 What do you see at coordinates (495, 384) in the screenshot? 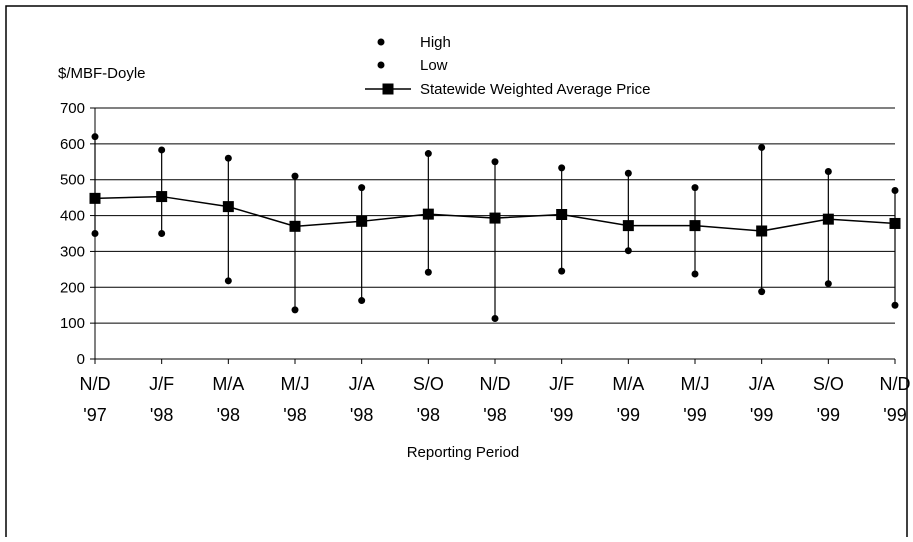
I see `x-tick-label-top-6: N/D` at bounding box center [495, 384].